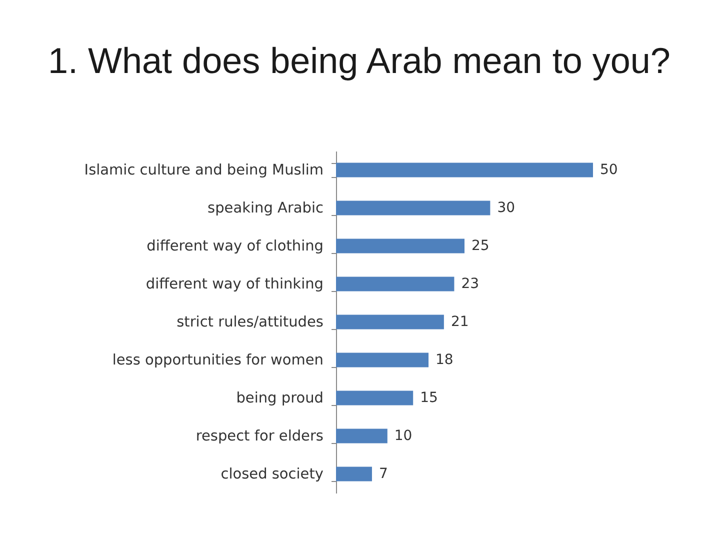 This screenshot has height=546, width=728. I want to click on chart-title: 1. What does being Arab mean to you?, so click(359, 61).